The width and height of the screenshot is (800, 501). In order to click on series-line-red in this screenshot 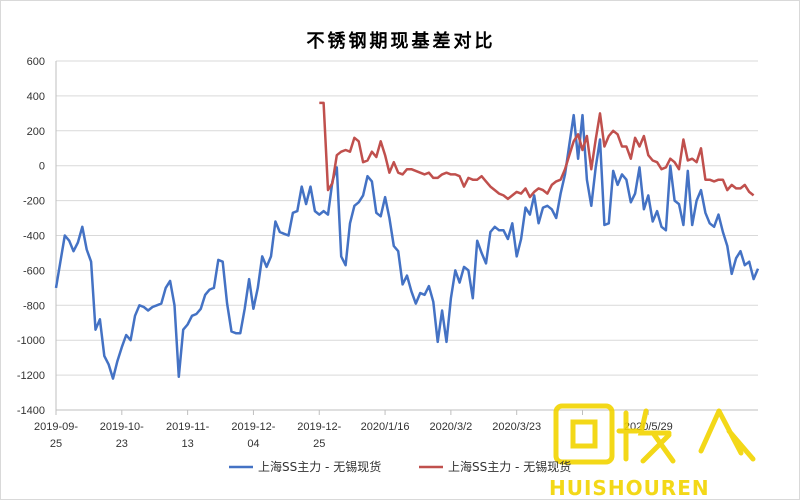, I will do `click(537, 151)`.